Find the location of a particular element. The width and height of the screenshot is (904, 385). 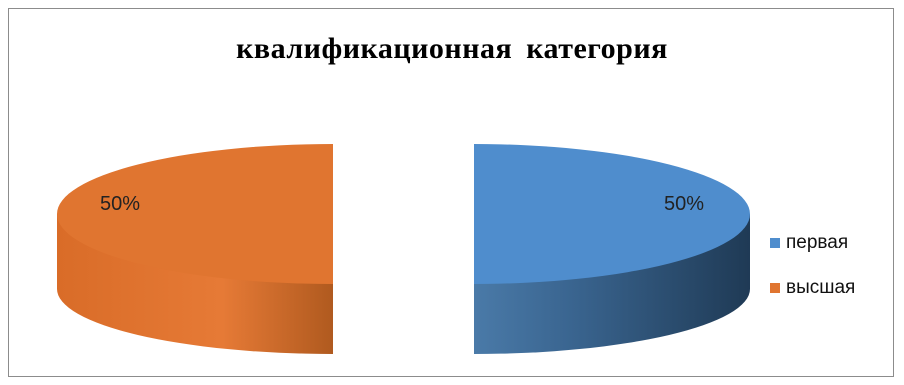

legend-label-vysshaya: высшая is located at coordinates (821, 287).